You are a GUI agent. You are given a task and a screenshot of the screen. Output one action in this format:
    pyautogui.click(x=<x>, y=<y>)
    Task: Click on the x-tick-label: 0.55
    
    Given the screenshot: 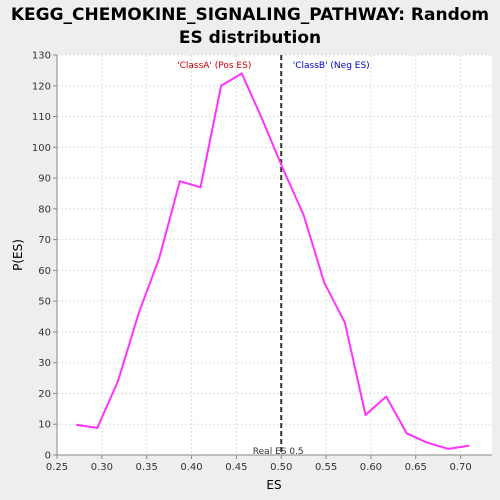 What is the action you would take?
    pyautogui.click(x=326, y=467)
    